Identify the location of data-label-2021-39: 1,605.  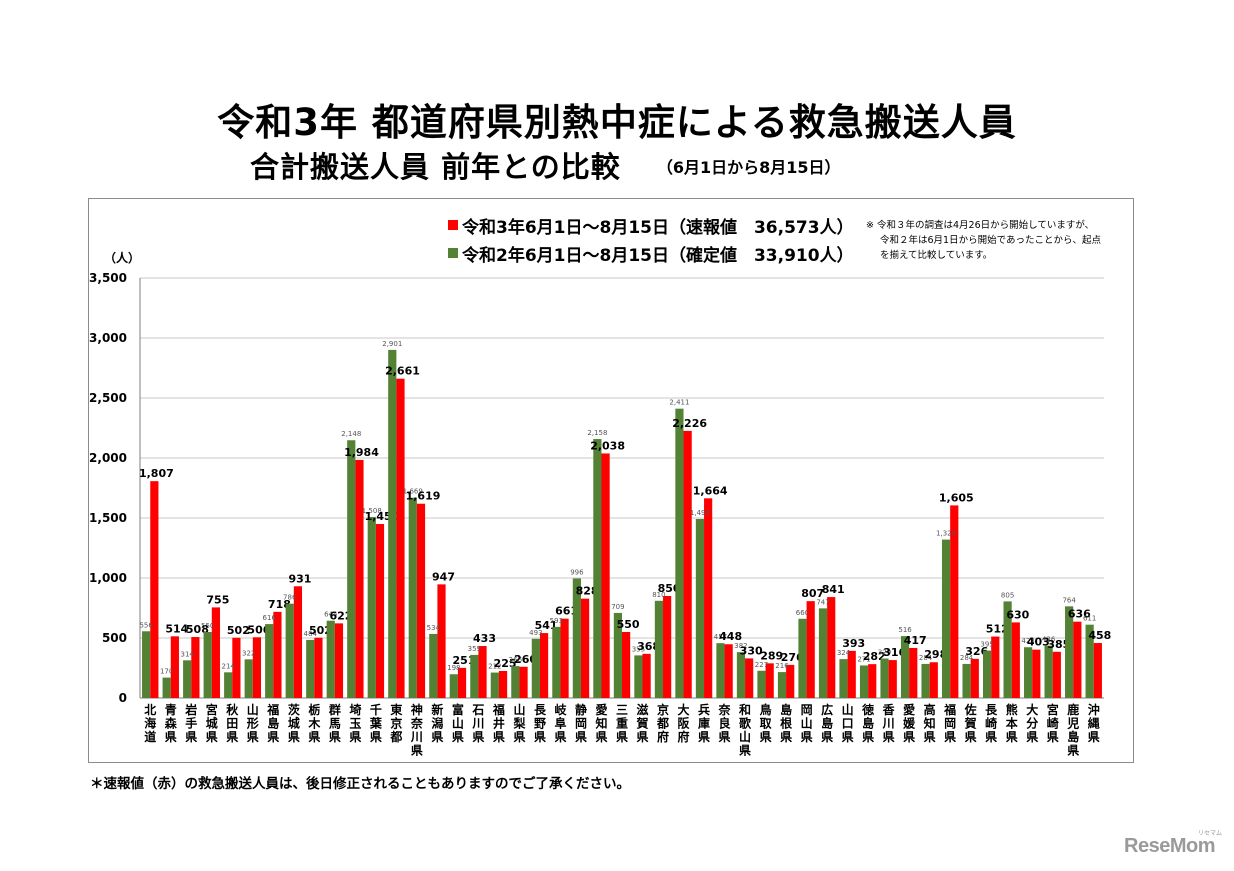
(956, 497).